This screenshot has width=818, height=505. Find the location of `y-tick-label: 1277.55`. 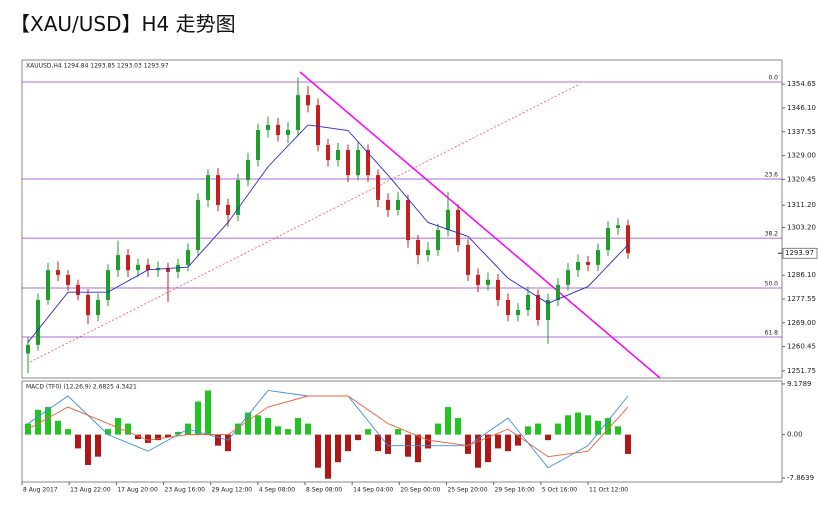

y-tick-label: 1277.55 is located at coordinates (801, 299).